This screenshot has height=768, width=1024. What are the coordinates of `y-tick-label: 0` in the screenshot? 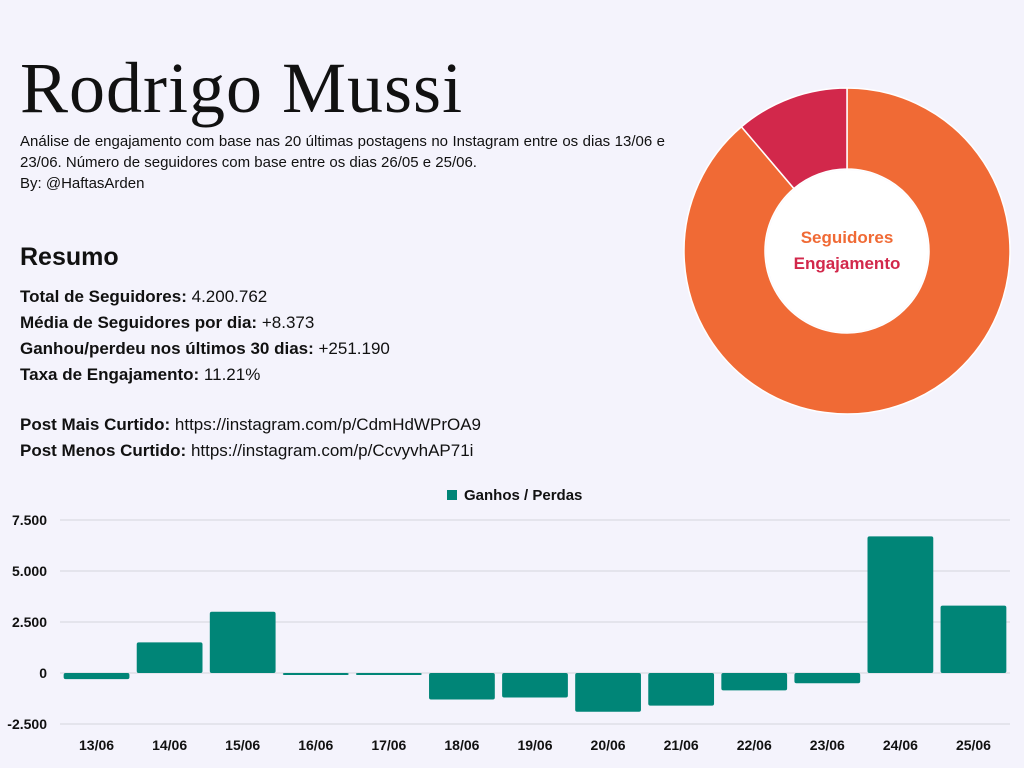 It's located at (43, 673).